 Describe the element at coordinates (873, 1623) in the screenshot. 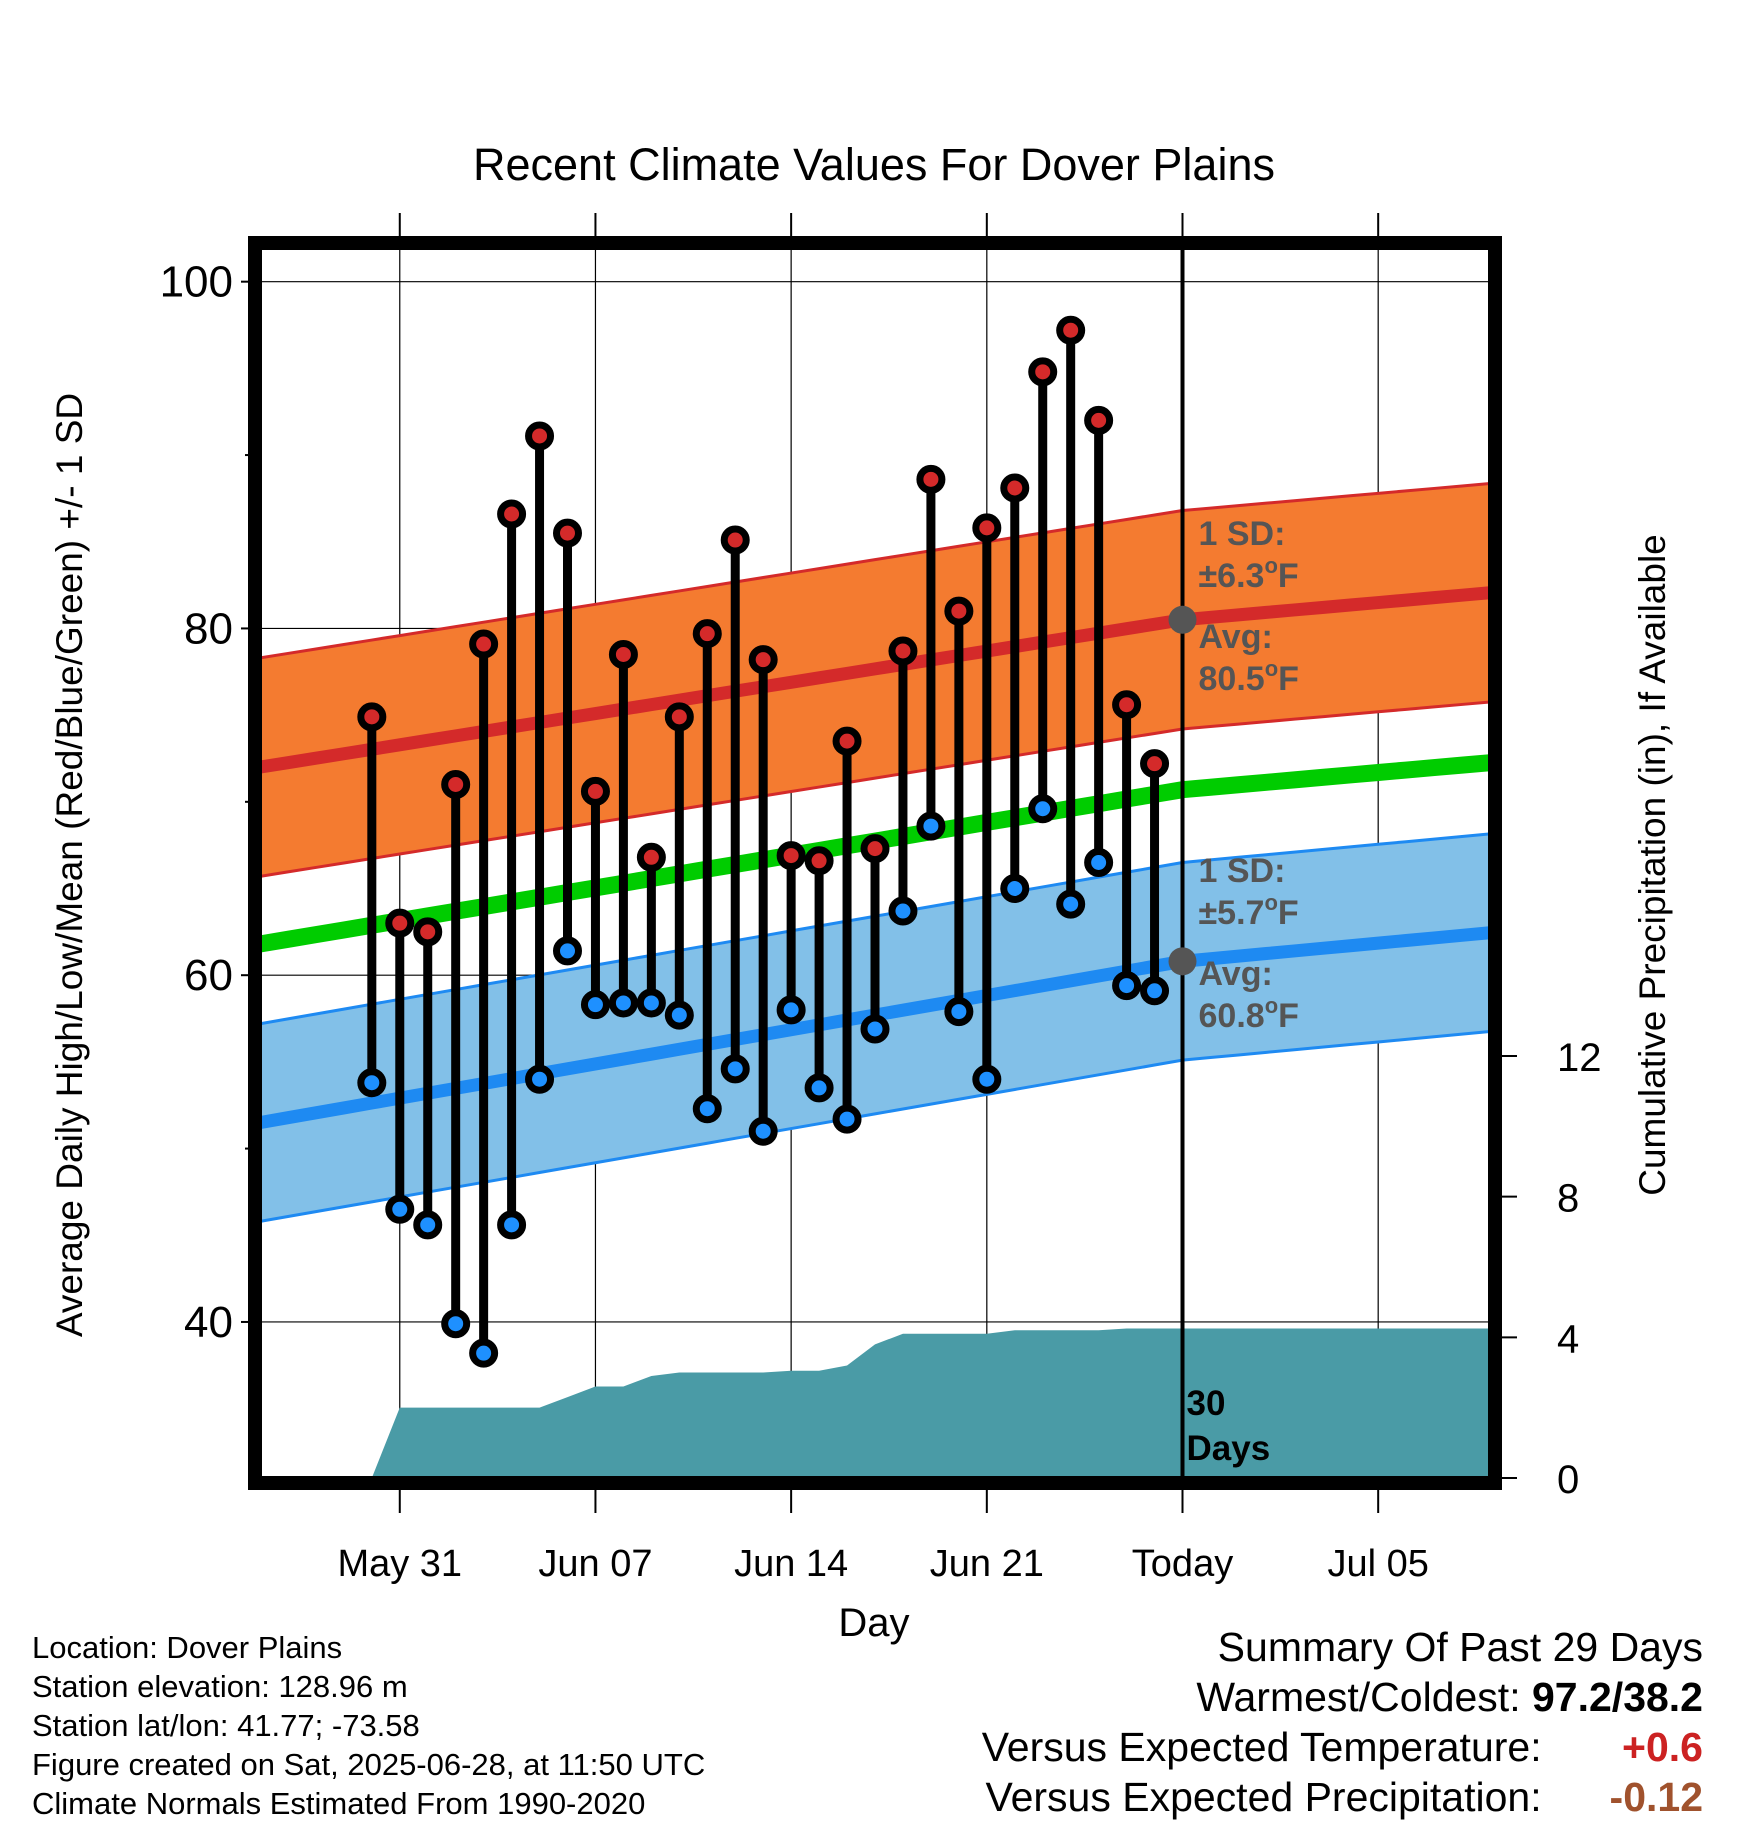

I see `x-axis-label: Day` at that location.